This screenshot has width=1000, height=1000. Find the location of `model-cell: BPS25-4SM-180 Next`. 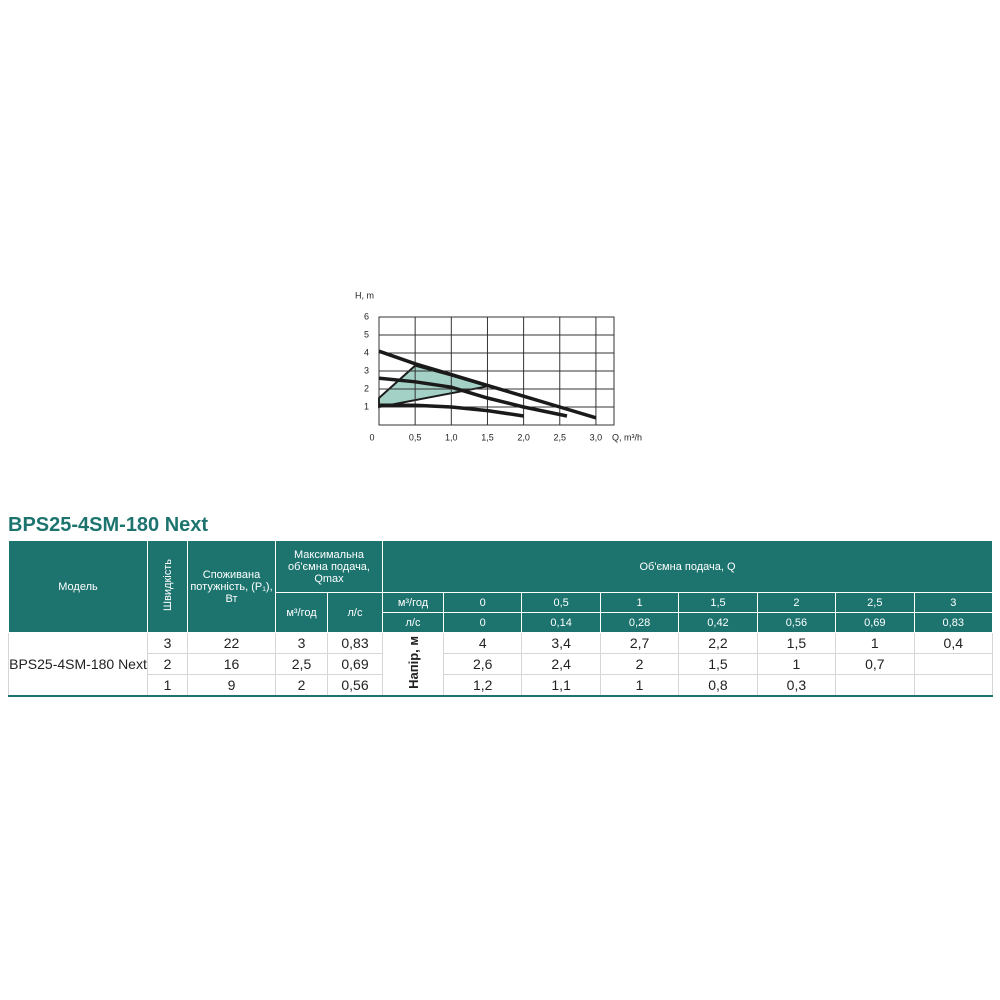

model-cell: BPS25-4SM-180 Next is located at coordinates (78, 664).